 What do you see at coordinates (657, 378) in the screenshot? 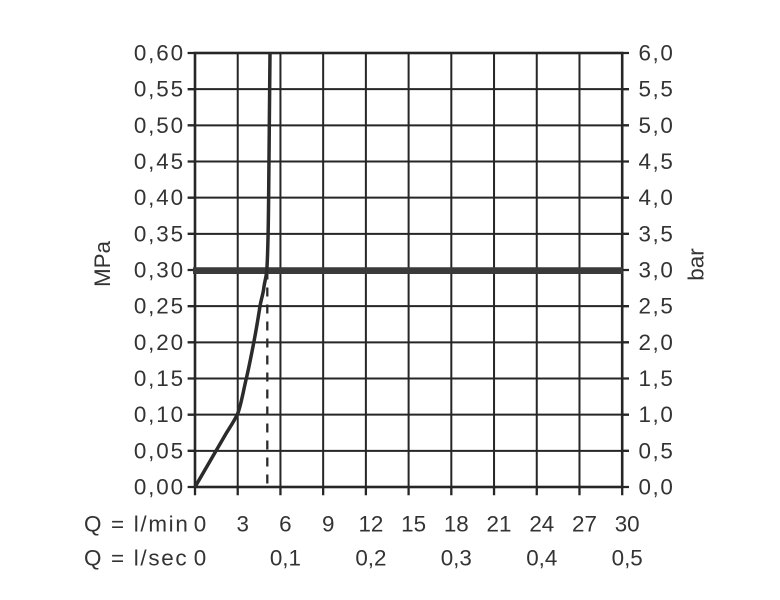
I see `svg-text: 1,5` at bounding box center [657, 378].